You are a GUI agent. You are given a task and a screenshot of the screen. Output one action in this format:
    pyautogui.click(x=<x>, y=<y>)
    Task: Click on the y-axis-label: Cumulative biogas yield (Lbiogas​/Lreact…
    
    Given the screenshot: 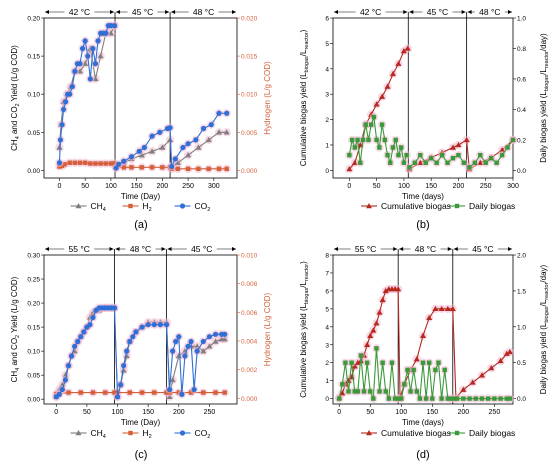 What is the action you would take?
    pyautogui.click(x=304, y=97)
    